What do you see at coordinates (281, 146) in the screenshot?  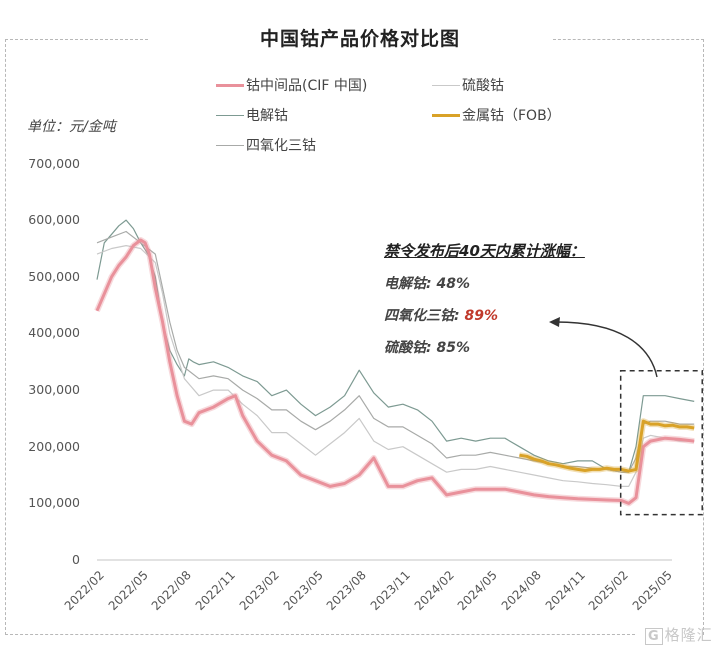 I see `legend-label: 四氧化三钴` at bounding box center [281, 146].